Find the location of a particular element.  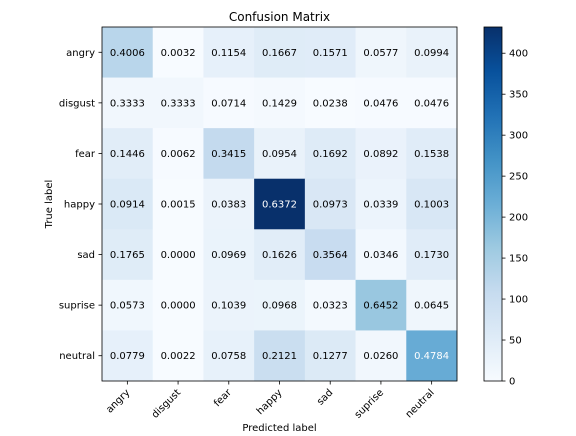

cell-value-label: 0.0758 is located at coordinates (228, 356).